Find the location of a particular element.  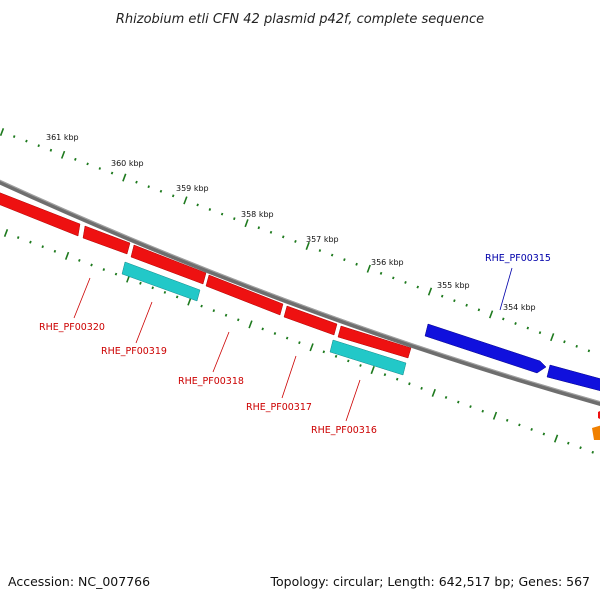

gene-label-RHE_PF00315: RHE_PF00315 is located at coordinates (518, 258).